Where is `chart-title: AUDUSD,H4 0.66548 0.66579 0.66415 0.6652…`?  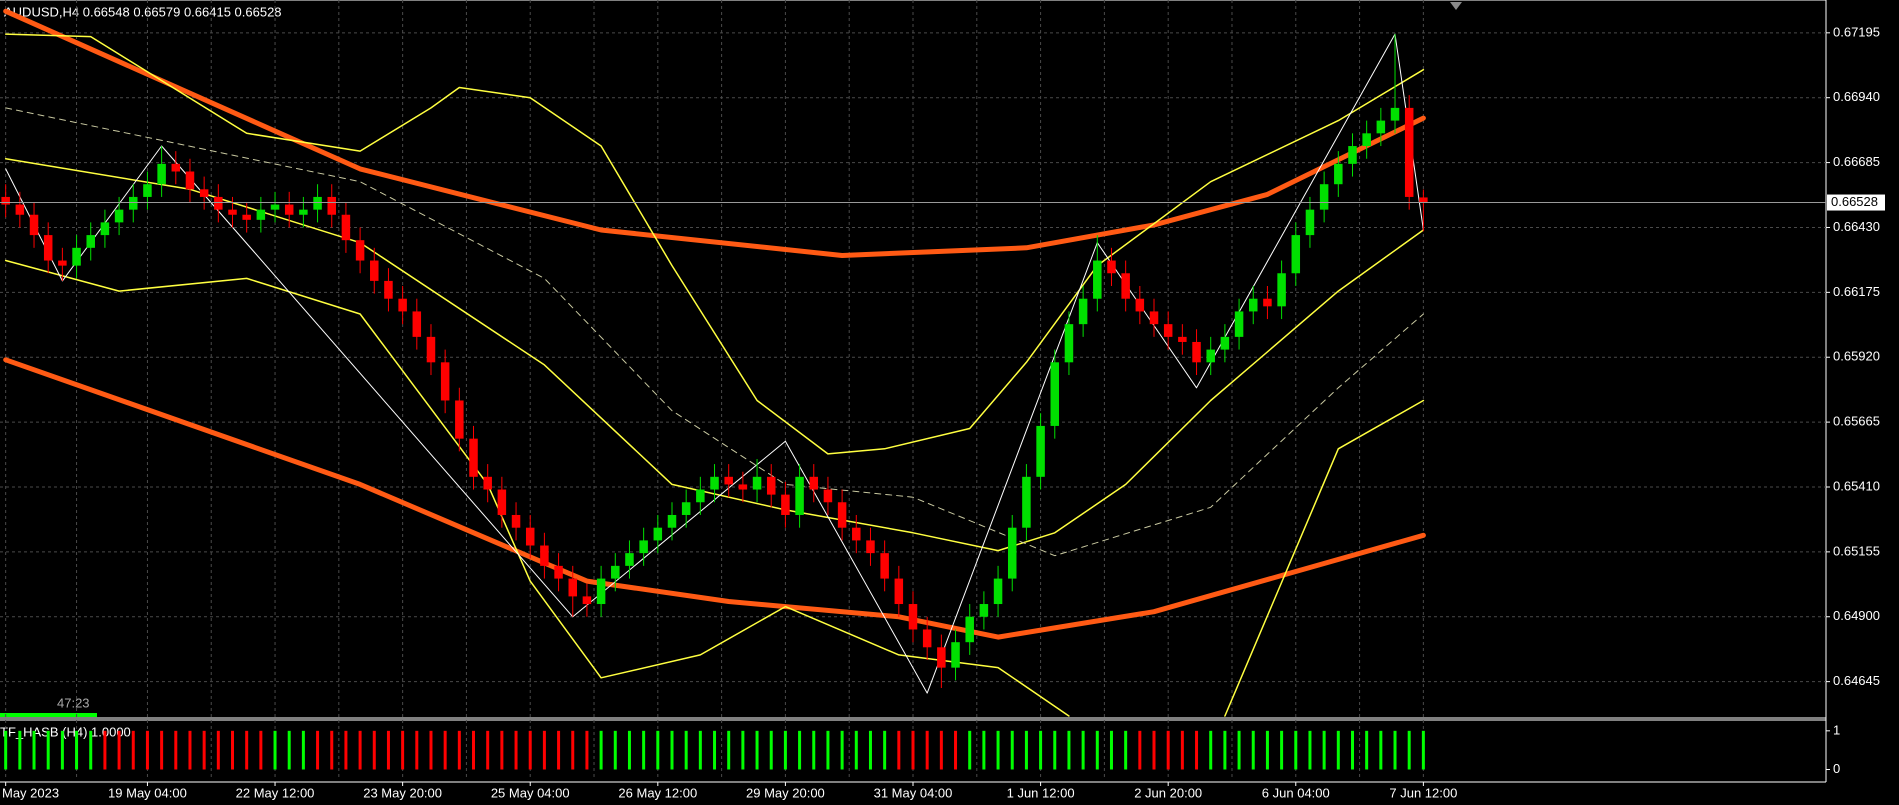 chart-title: AUDUSD,H4 0.66548 0.66579 0.66415 0.6652… is located at coordinates (143, 11).